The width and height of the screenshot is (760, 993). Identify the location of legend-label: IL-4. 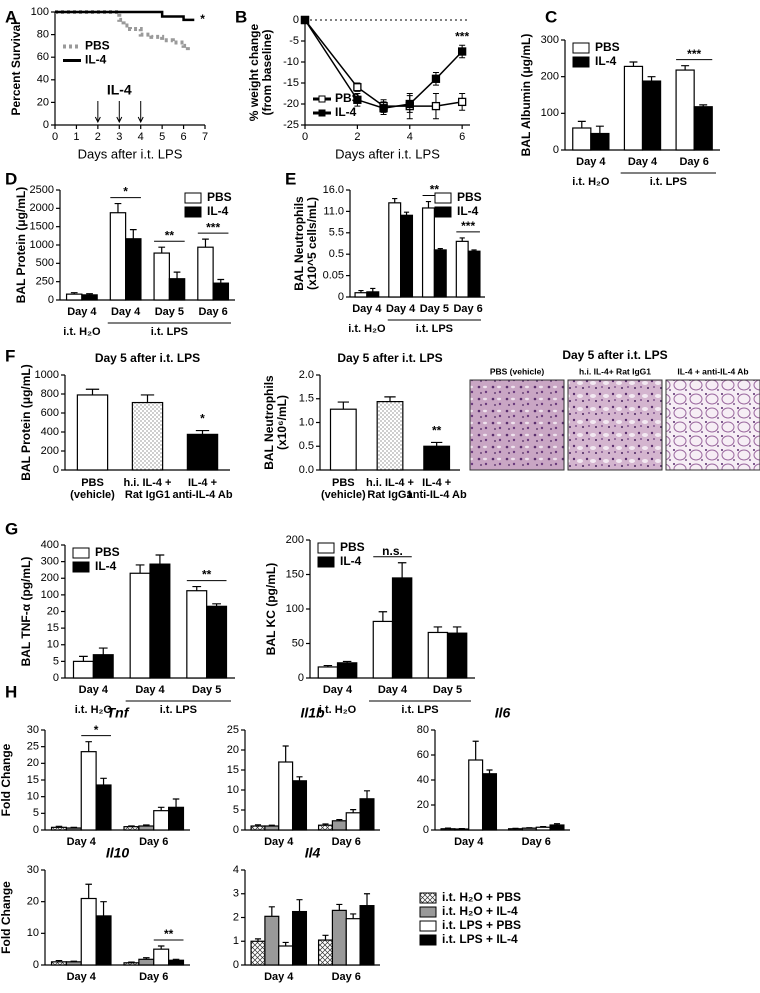
(218, 211).